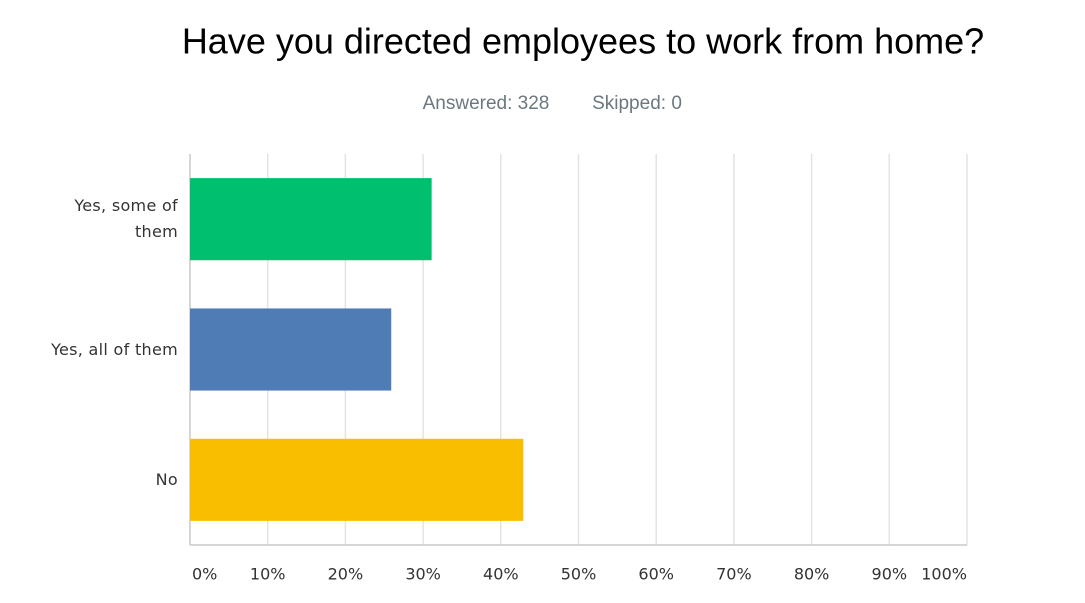 Image resolution: width=1085 pixels, height=603 pixels. I want to click on x-tick-label: 40%, so click(501, 574).